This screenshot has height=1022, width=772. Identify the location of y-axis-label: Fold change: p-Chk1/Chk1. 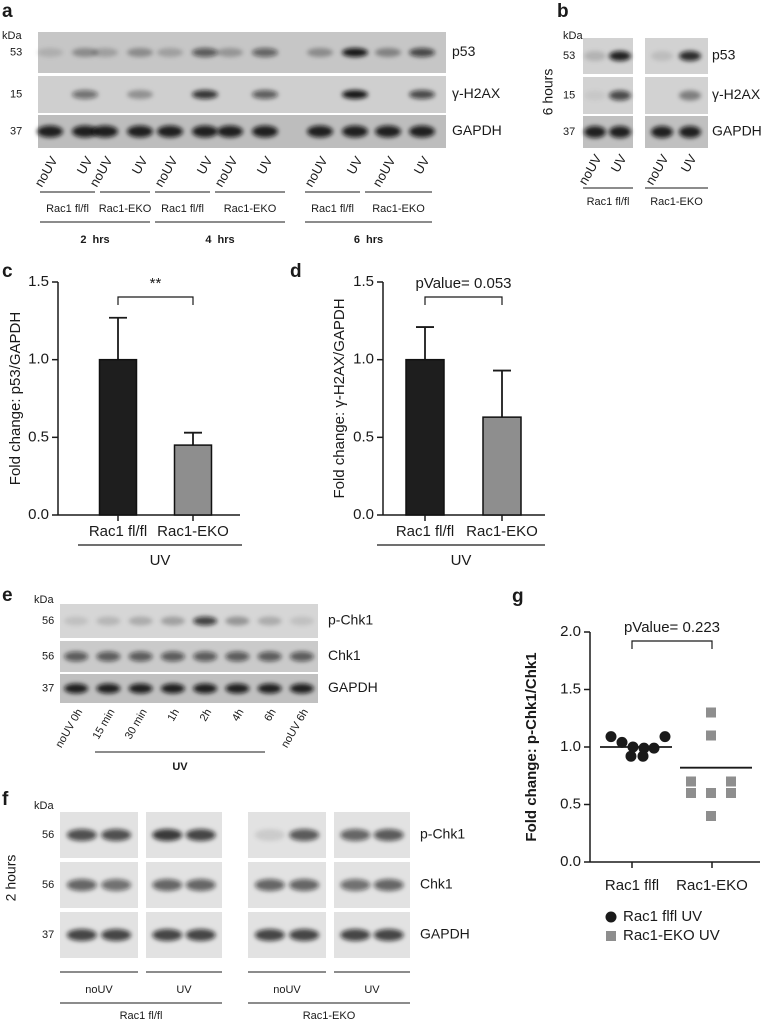
(531, 746).